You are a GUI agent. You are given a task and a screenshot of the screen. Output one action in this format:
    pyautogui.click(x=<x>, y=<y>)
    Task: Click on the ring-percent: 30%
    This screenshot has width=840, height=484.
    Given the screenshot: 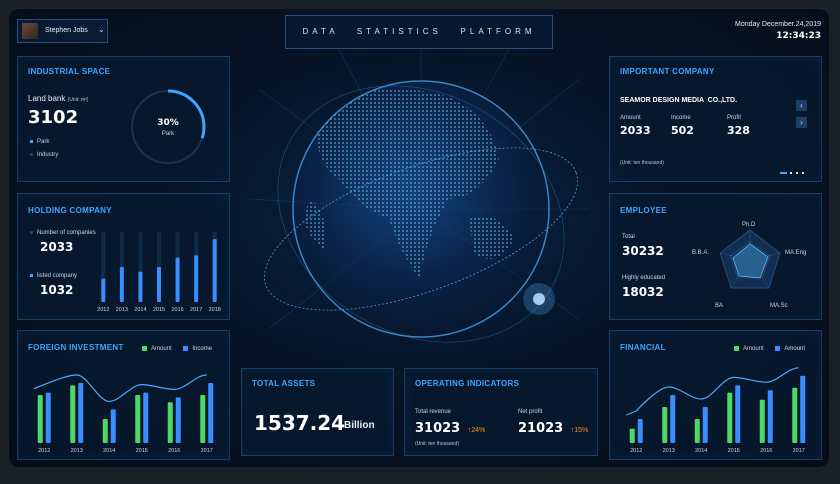 What is the action you would take?
    pyautogui.click(x=168, y=123)
    